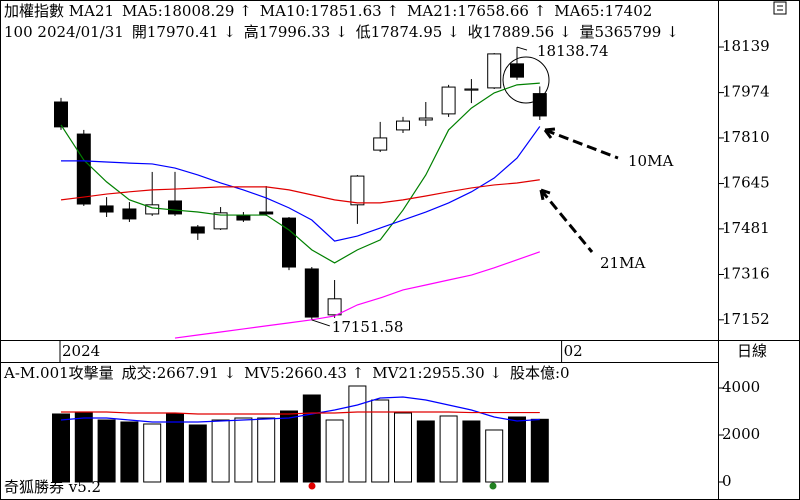 The height and width of the screenshot is (500, 800). What do you see at coordinates (603, 11) in the screenshot?
I see `legend-item: MA65:17402` at bounding box center [603, 11].